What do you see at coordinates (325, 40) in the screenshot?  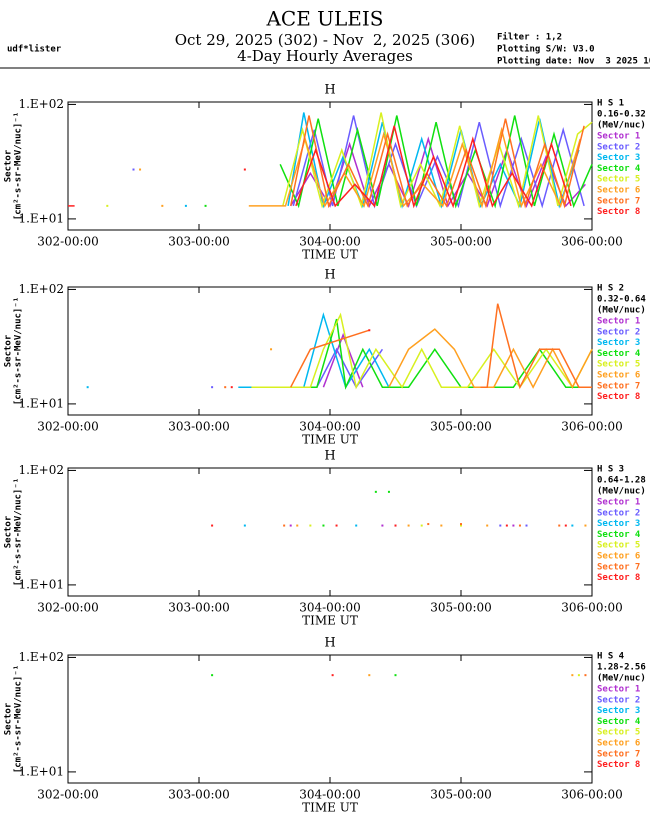 I see `date-range: Oct 29, 2025 (302) - Nov 2, 2025 (306)` at bounding box center [325, 40].